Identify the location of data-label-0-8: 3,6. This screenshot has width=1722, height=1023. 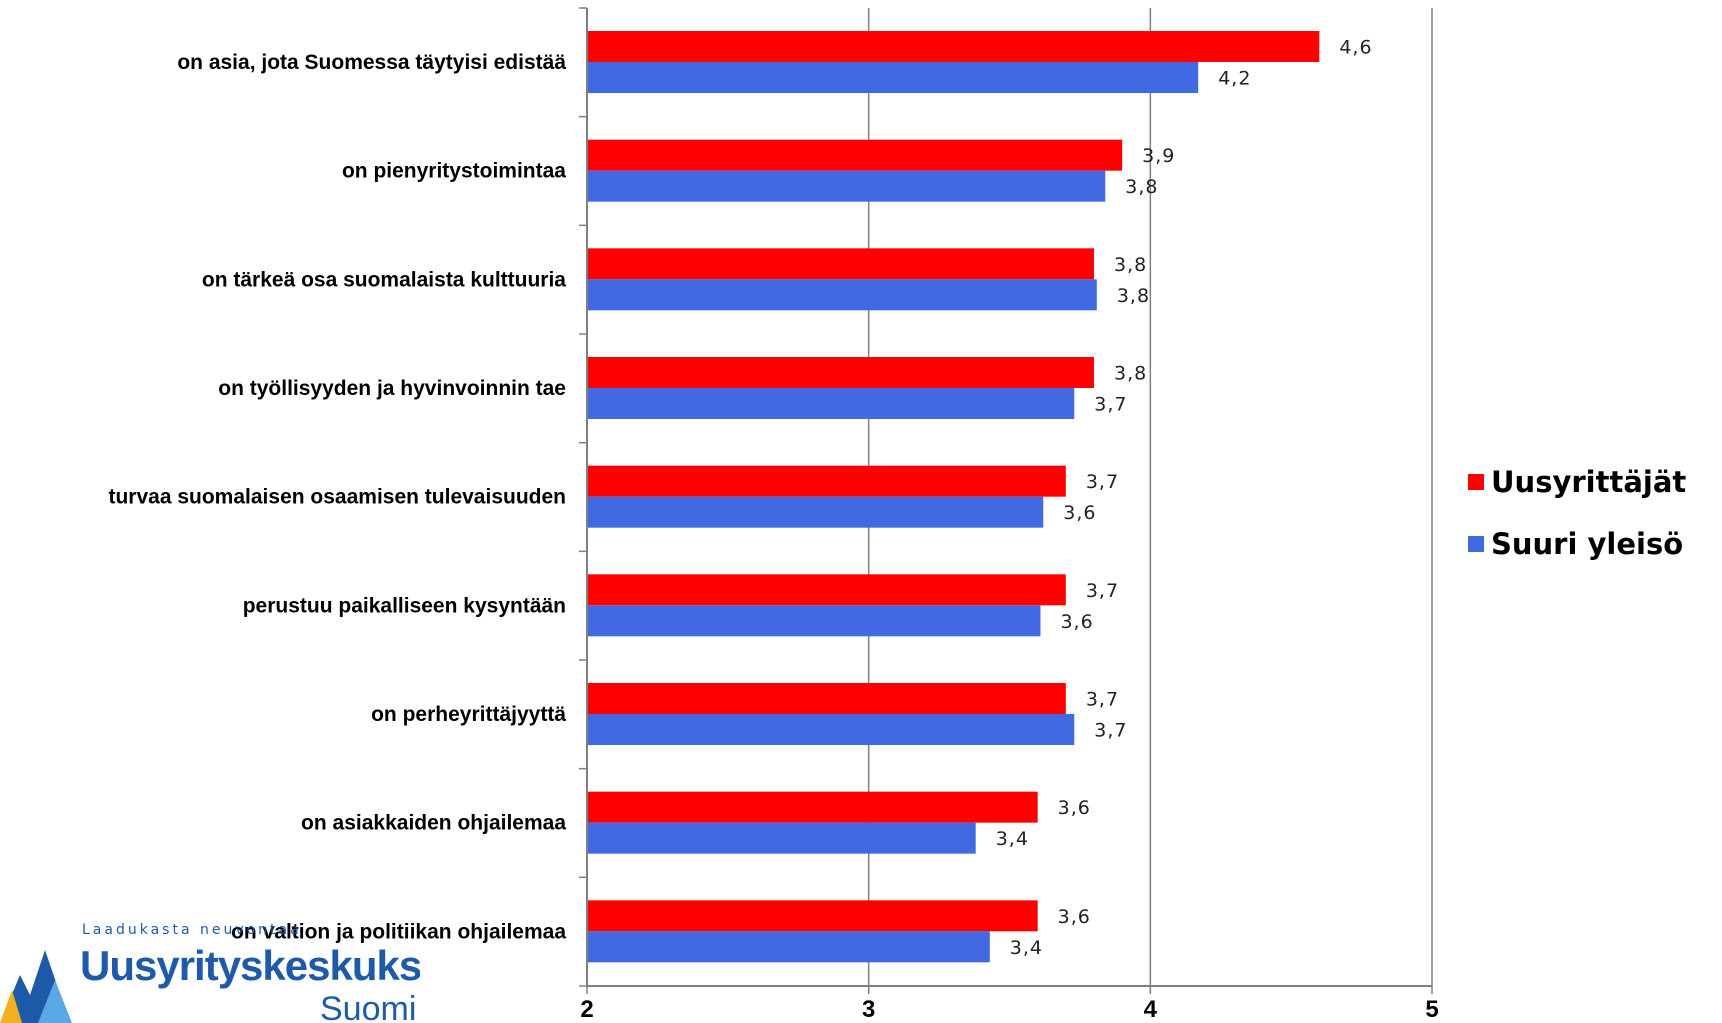
(1074, 917).